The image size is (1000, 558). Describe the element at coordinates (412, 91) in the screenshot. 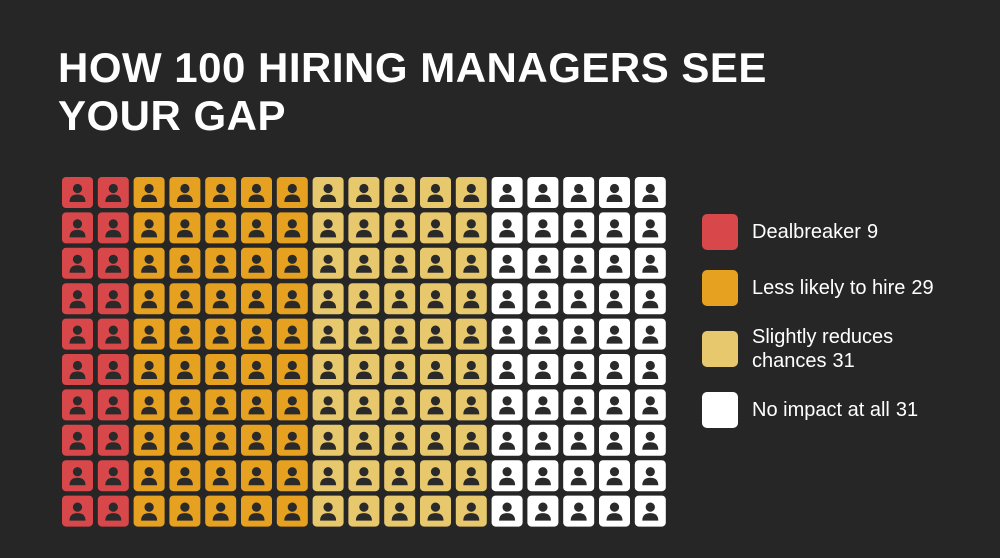

I see `chart-title: HOW 100 HIRING MANAGERS SEE YOUR GAP` at that location.